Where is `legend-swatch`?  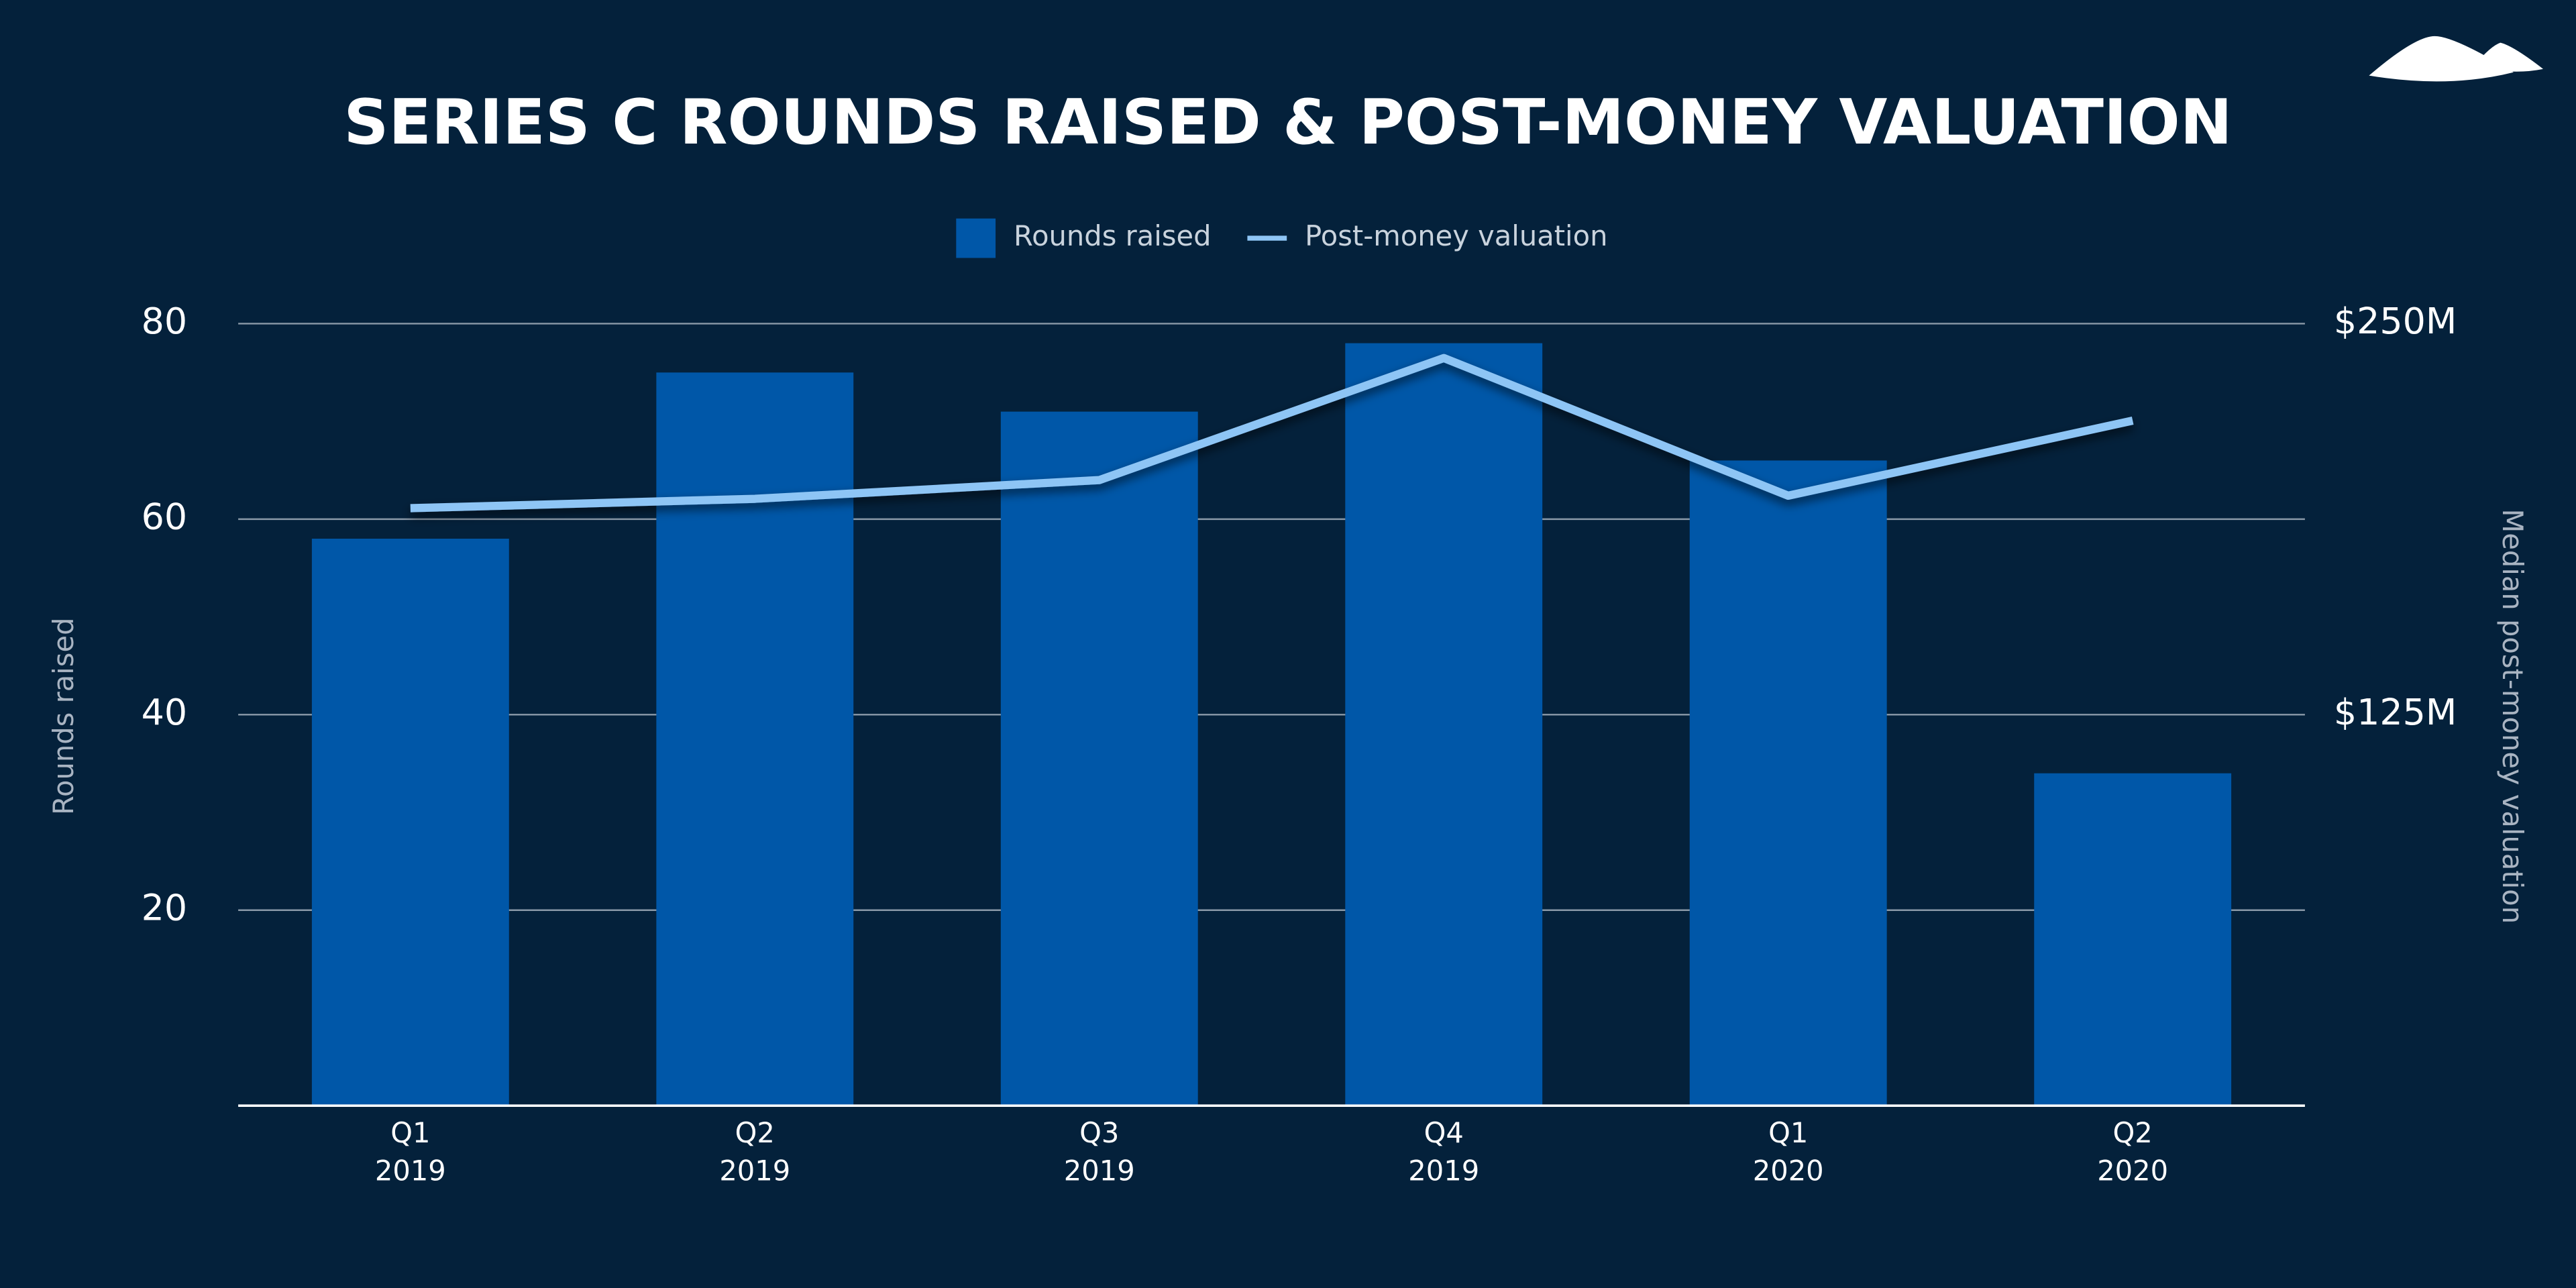
legend-swatch is located at coordinates (976, 238).